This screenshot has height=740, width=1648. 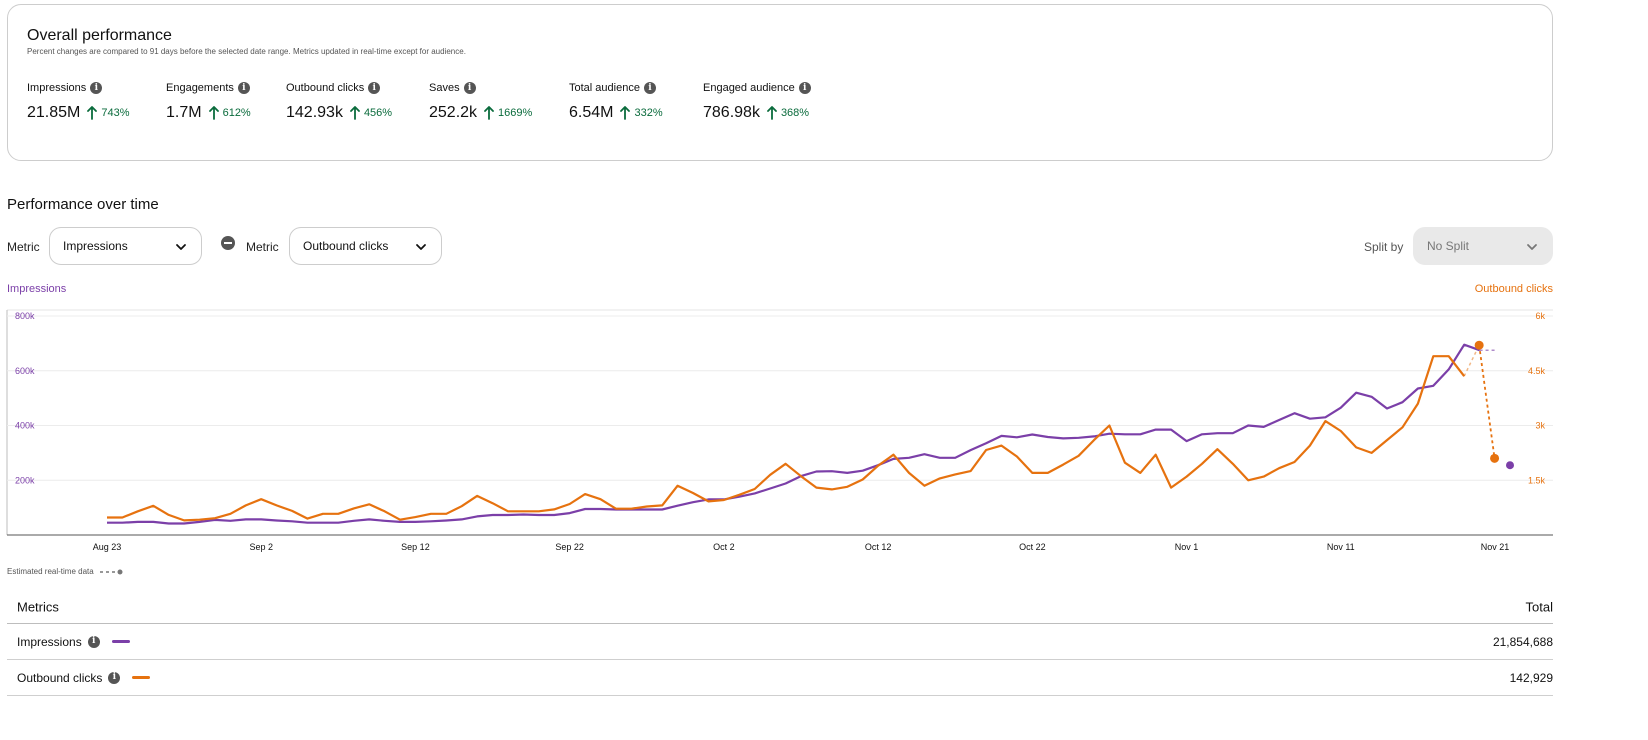 I want to click on metric1-select: Impressions, so click(x=125, y=246).